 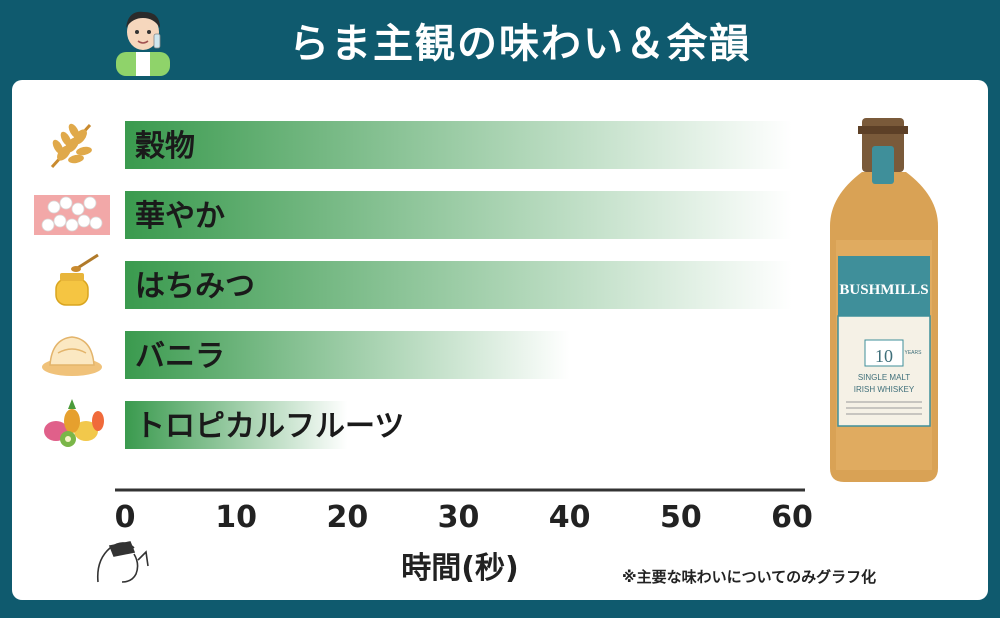 What do you see at coordinates (883, 290) in the screenshot?
I see `bottle-brand-text: BUSHMILLS` at bounding box center [883, 290].